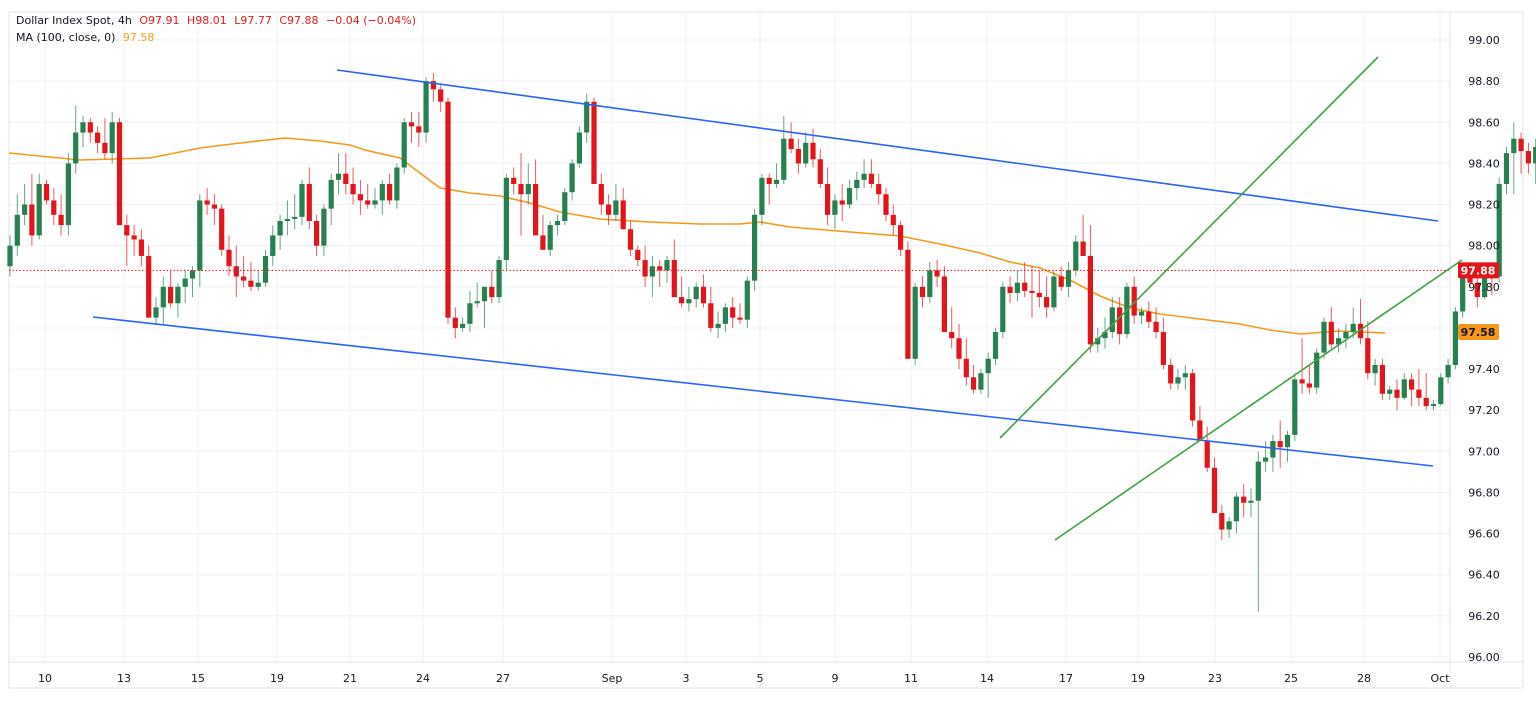 The width and height of the screenshot is (1536, 704). Describe the element at coordinates (74, 20) in the screenshot. I see `symbol-title: Dollar Index Spot, 4h` at that location.